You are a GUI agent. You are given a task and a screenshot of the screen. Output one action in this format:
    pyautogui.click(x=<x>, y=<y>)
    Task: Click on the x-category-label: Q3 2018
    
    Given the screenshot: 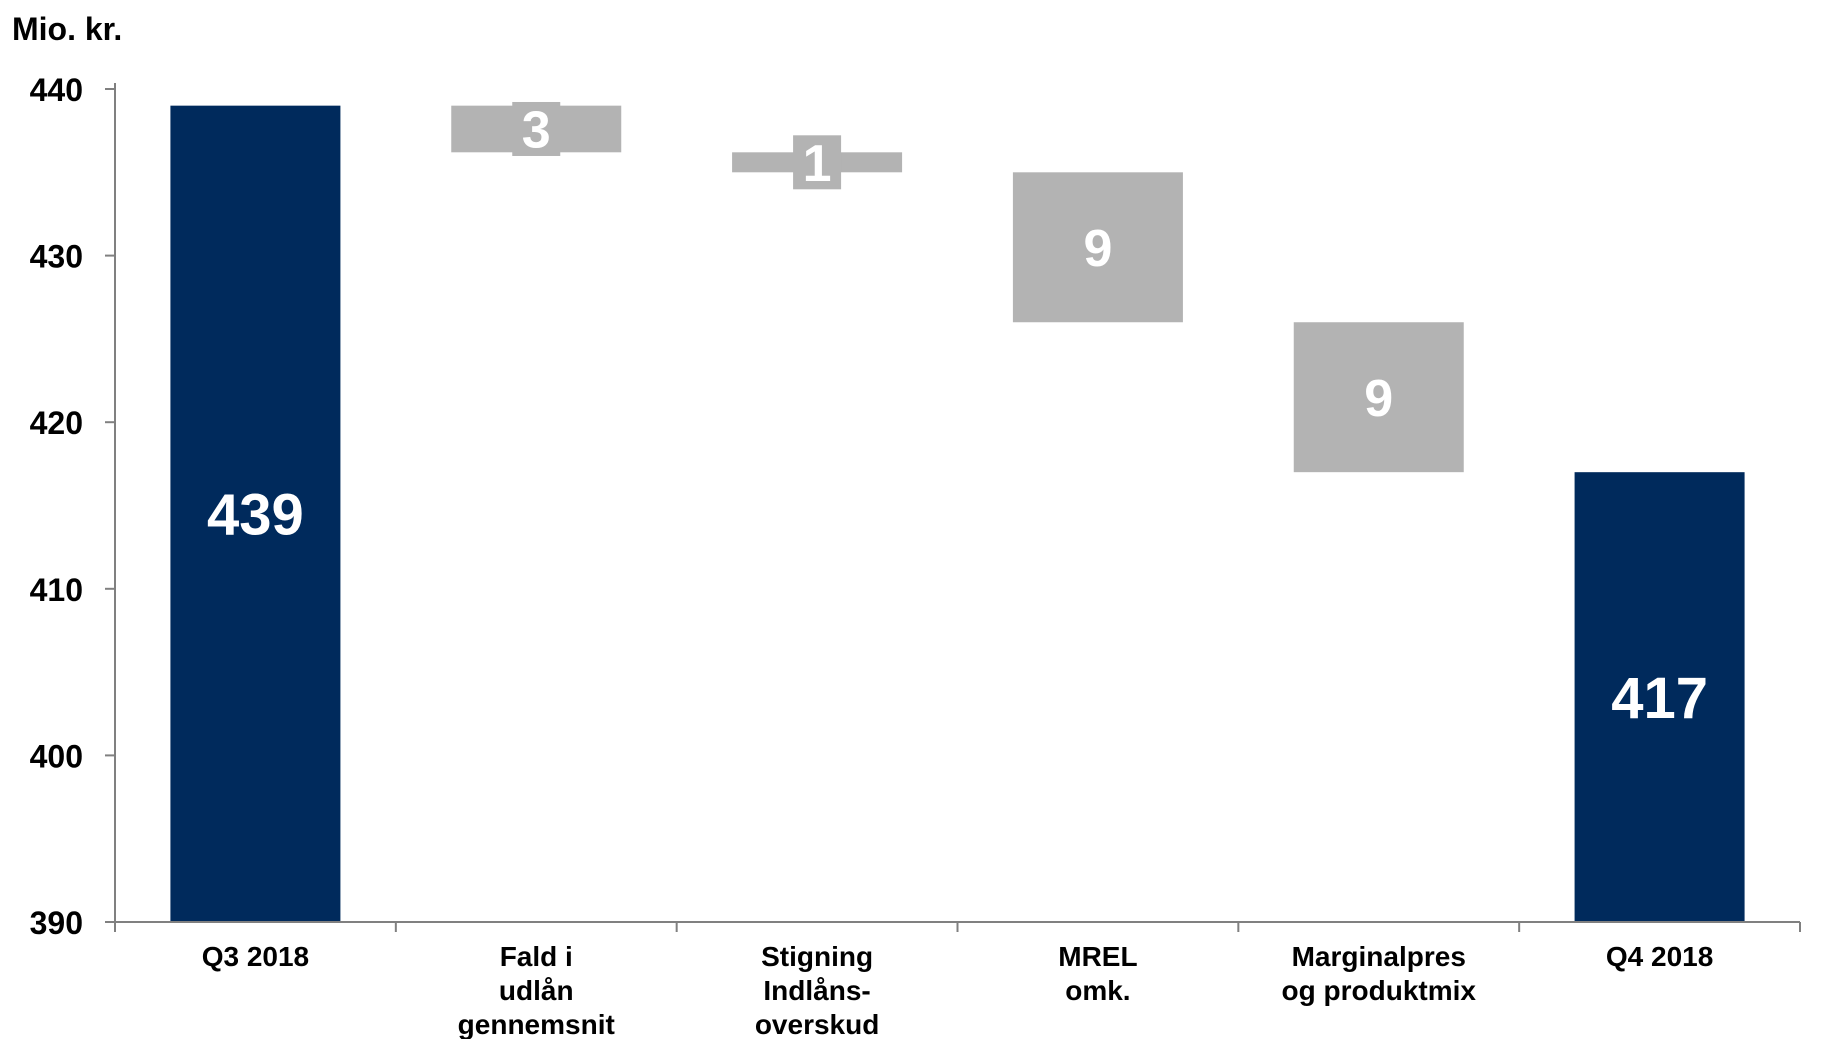 What is the action you would take?
    pyautogui.click(x=255, y=956)
    